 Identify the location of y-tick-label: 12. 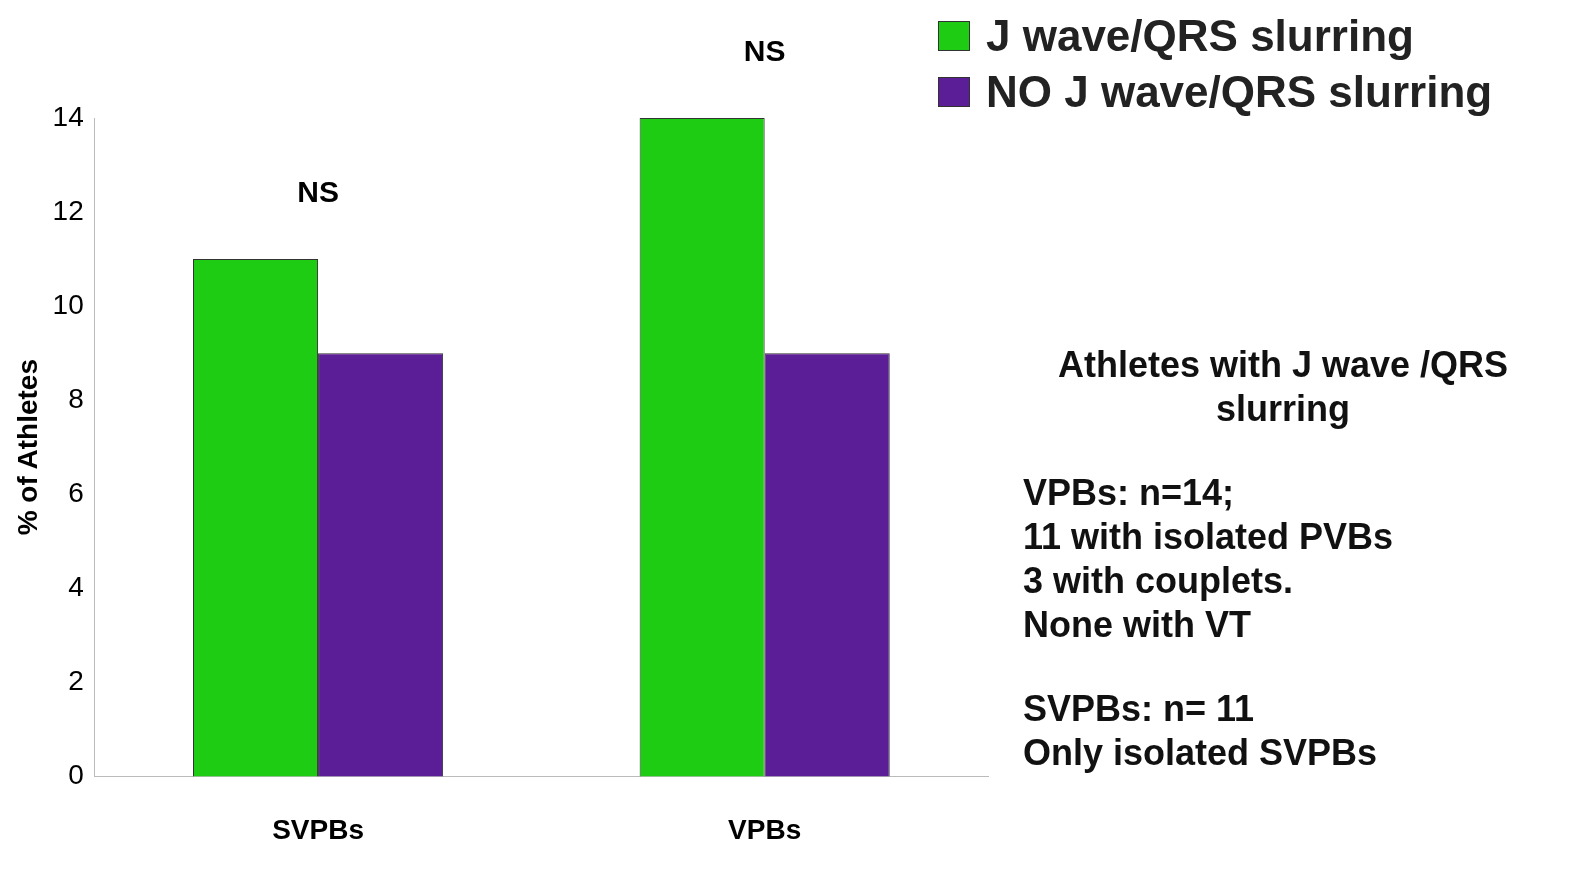
(68, 210).